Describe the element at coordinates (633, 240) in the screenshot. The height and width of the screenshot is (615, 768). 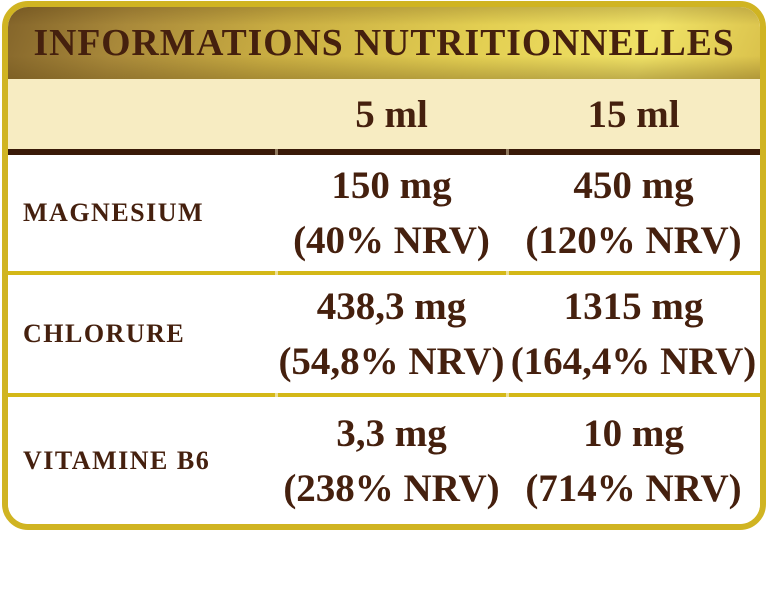
I see `nrv-value: (120% NRV)` at that location.